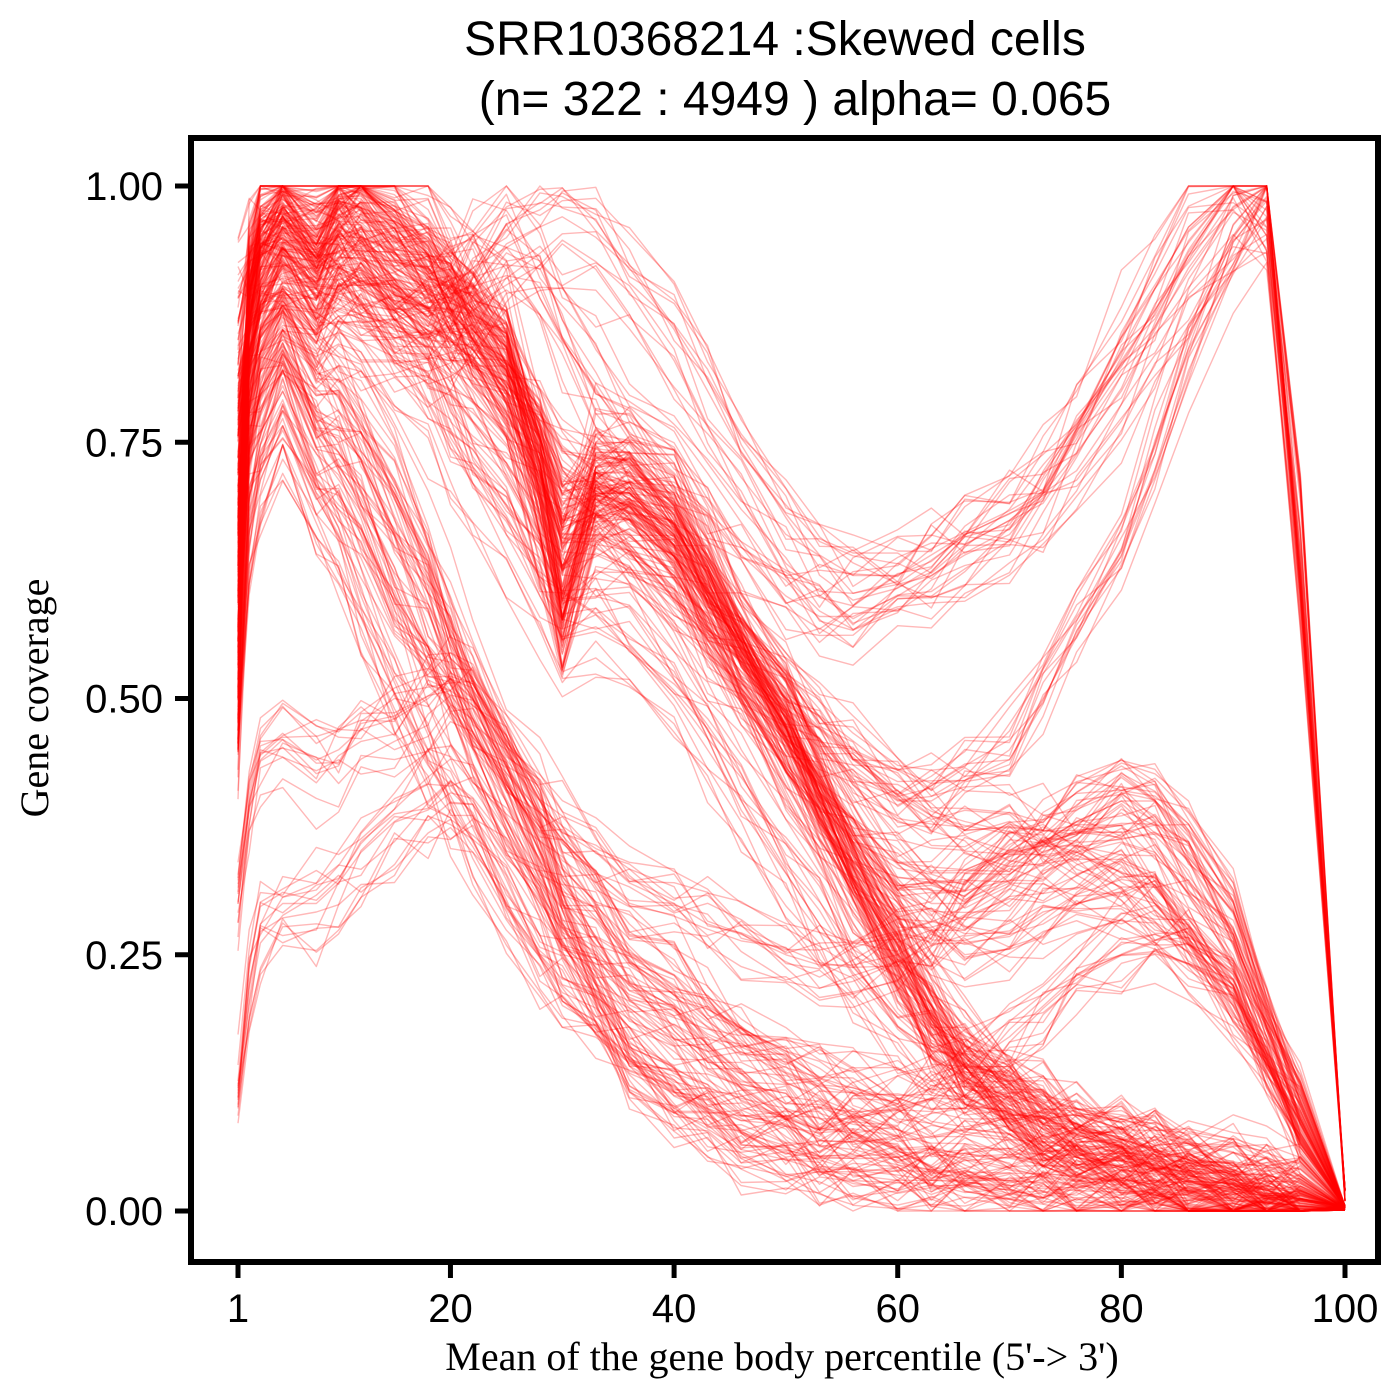  What do you see at coordinates (124, 443) in the screenshot?
I see `y-tick-label: 0.75` at bounding box center [124, 443].